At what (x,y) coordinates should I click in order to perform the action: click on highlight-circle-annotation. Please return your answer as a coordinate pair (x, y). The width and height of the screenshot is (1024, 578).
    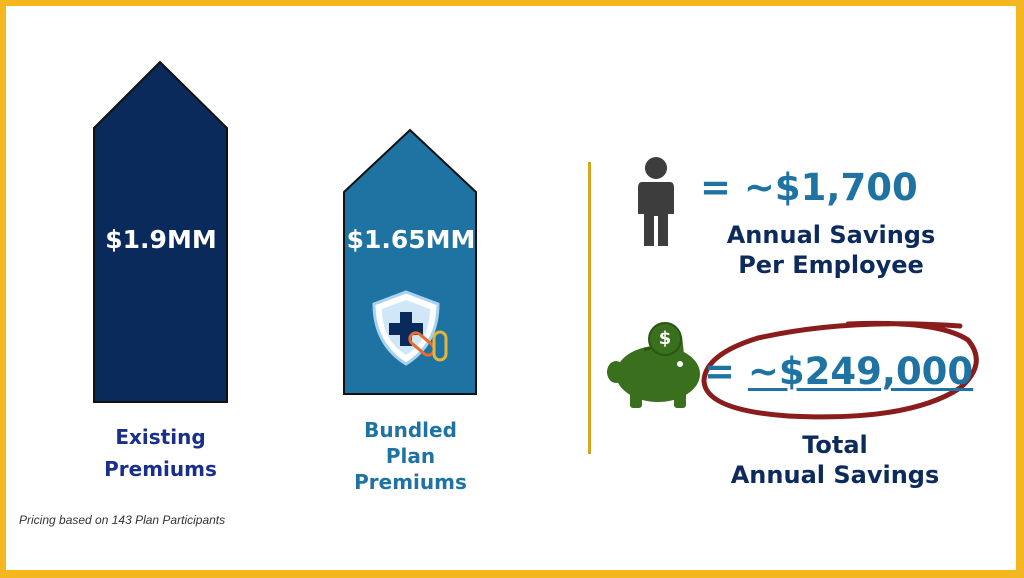
    Looking at the image, I should click on (840, 370).